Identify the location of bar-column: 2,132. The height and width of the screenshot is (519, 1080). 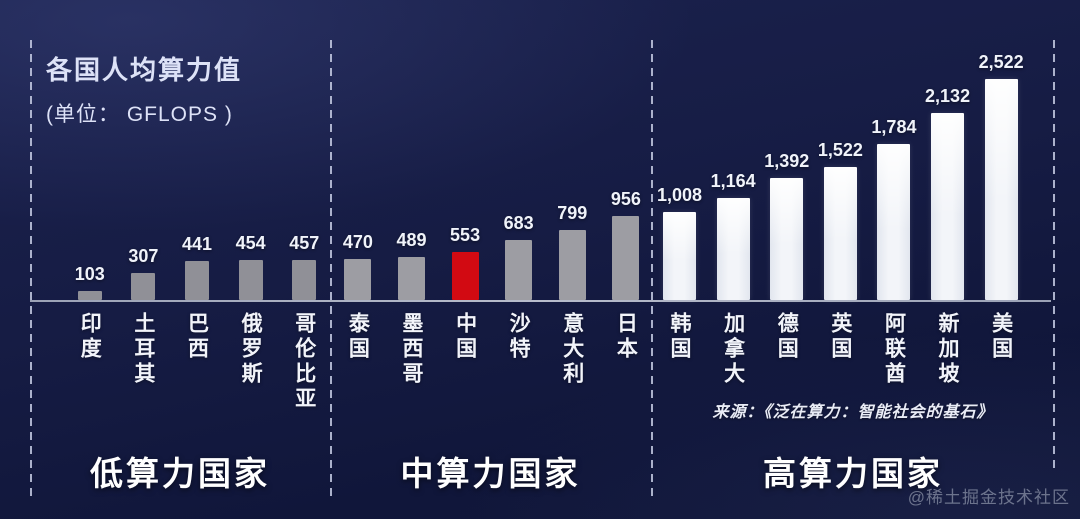
(948, 170).